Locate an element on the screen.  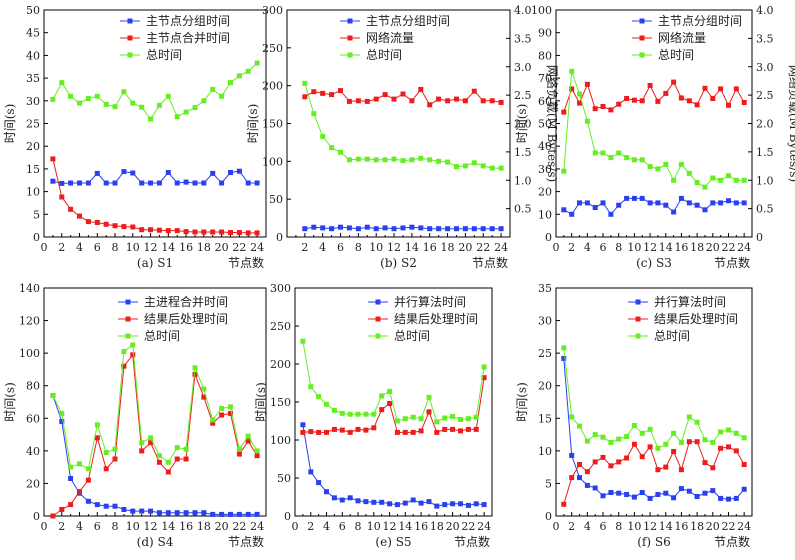
x-tick-label: 10 is located at coordinates (133, 247).